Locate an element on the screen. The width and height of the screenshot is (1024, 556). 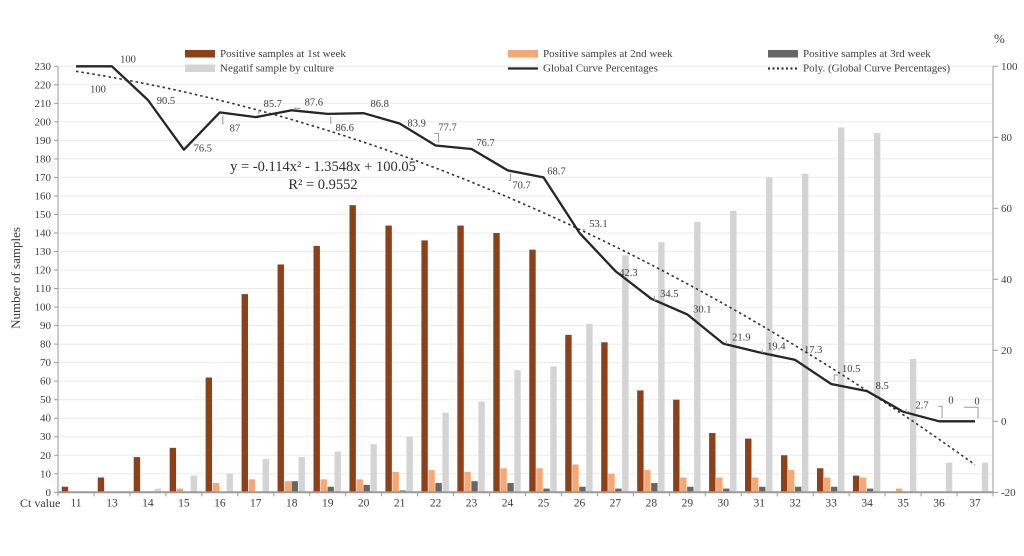
right-tick-label: -20 is located at coordinates (1008, 493).